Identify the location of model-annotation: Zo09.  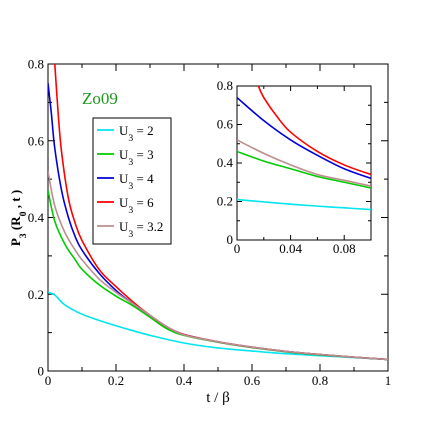
(100, 98).